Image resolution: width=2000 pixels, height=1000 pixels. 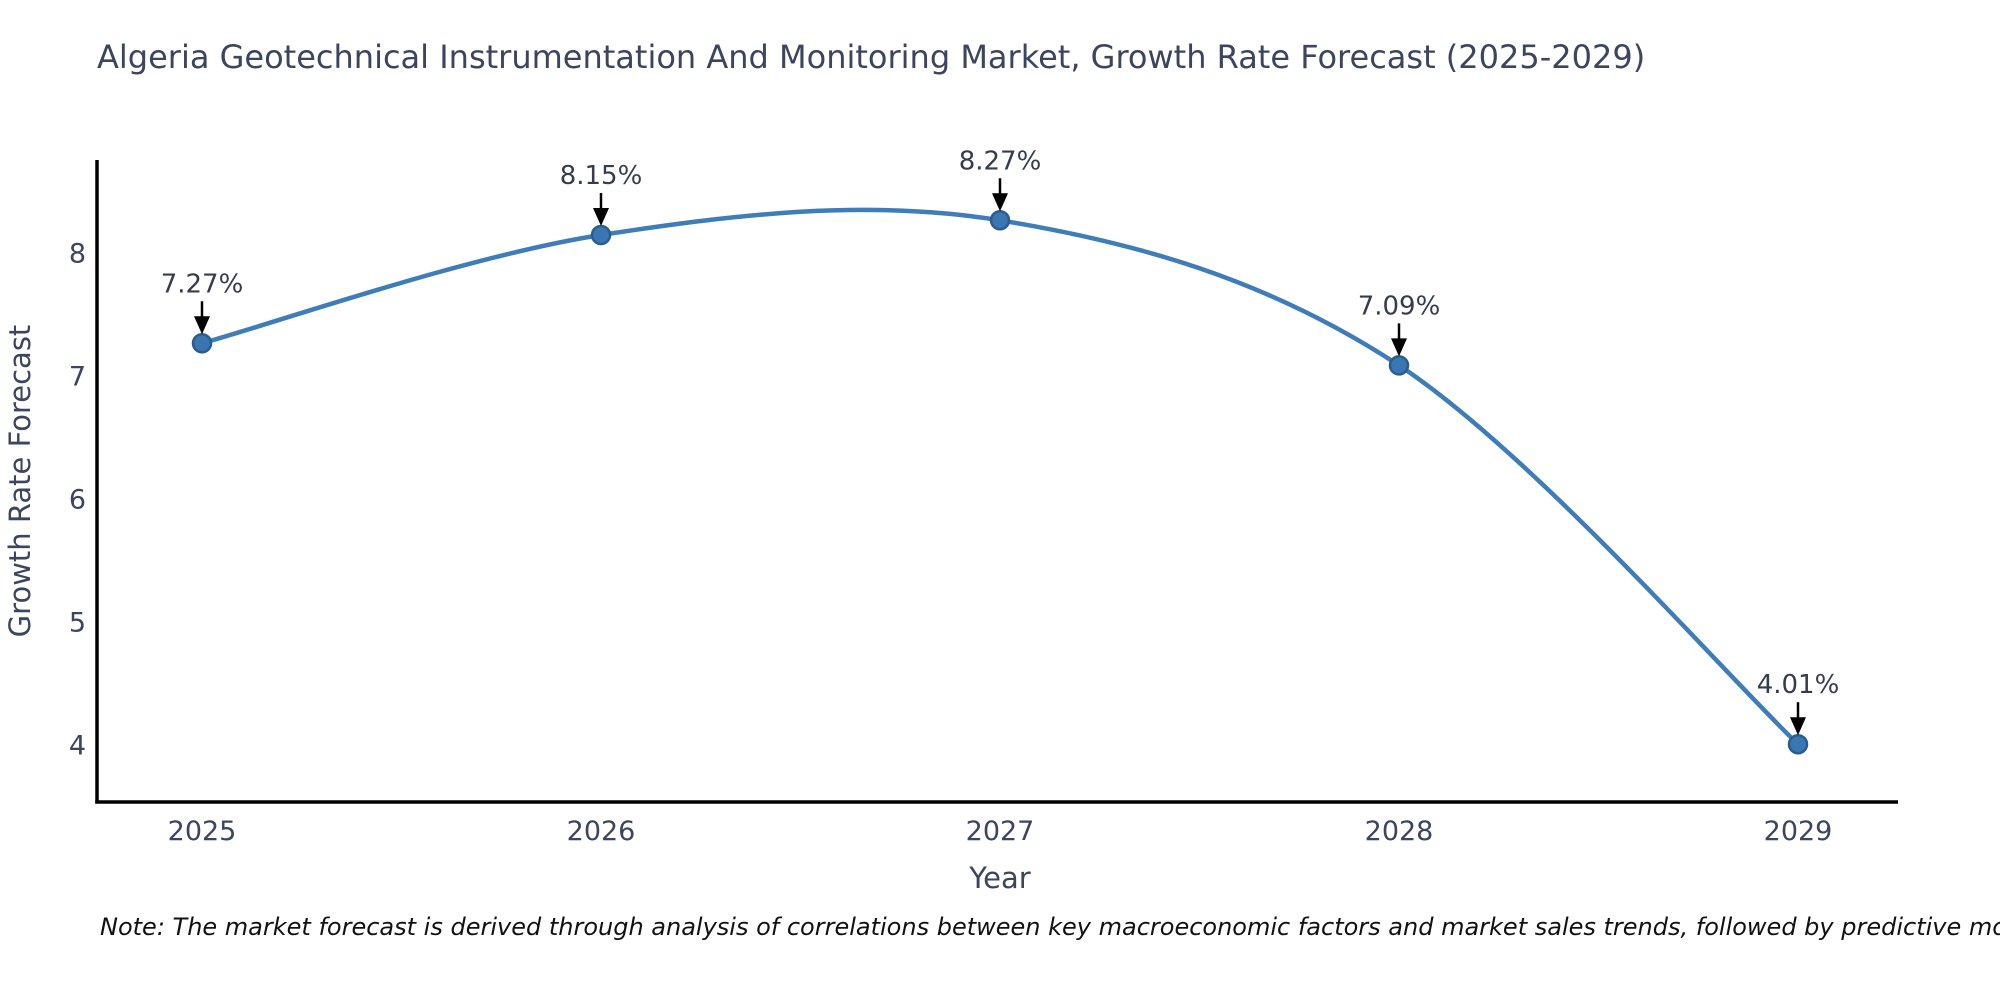 I want to click on y-tick-label: 8, so click(x=77, y=253).